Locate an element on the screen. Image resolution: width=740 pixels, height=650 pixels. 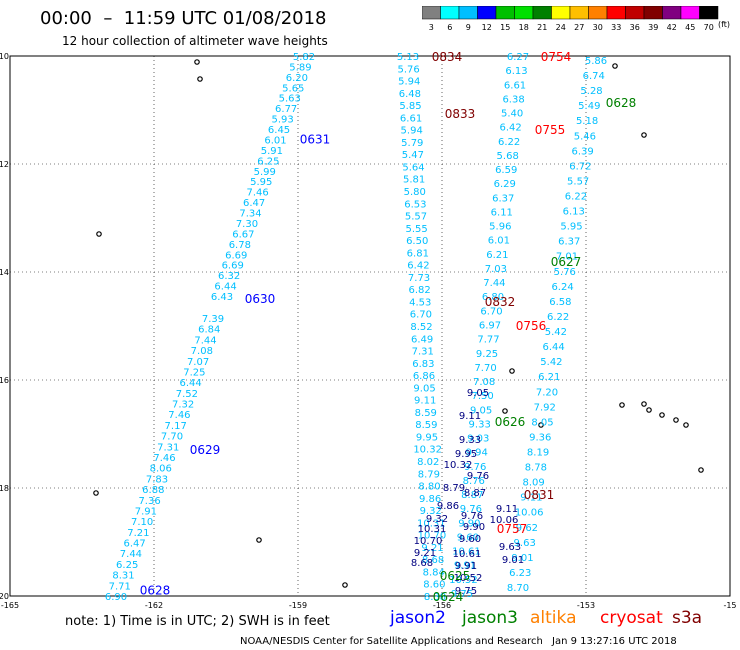
swh-value-track-c: 6.13 is located at coordinates (516, 71).